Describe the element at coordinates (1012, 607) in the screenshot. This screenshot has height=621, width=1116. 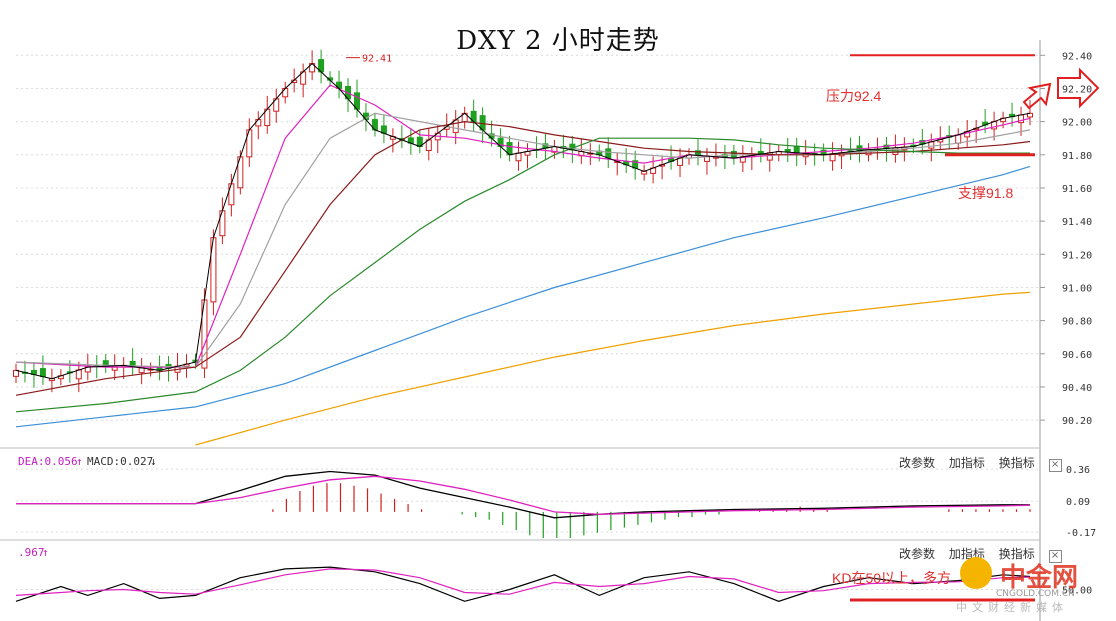
I see `watermark-slogan: 中文财经新媒体` at that location.